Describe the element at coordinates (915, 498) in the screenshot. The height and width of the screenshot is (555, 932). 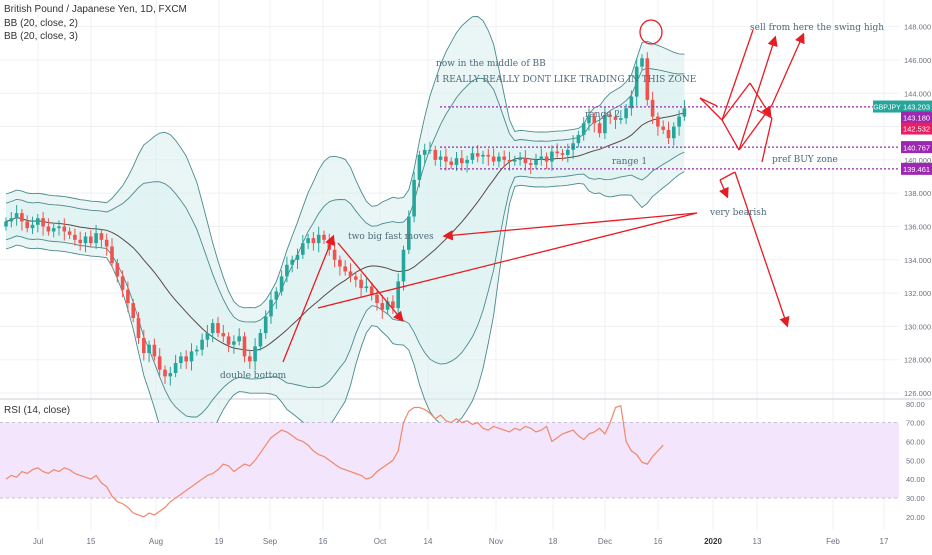
I see `rsi-axis-label: 30.00` at that location.